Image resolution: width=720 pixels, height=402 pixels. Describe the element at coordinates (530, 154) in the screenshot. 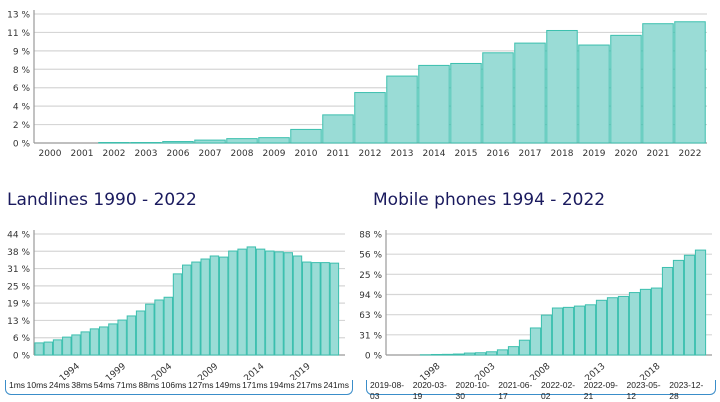

I see `x-tick-label: 2017` at that location.